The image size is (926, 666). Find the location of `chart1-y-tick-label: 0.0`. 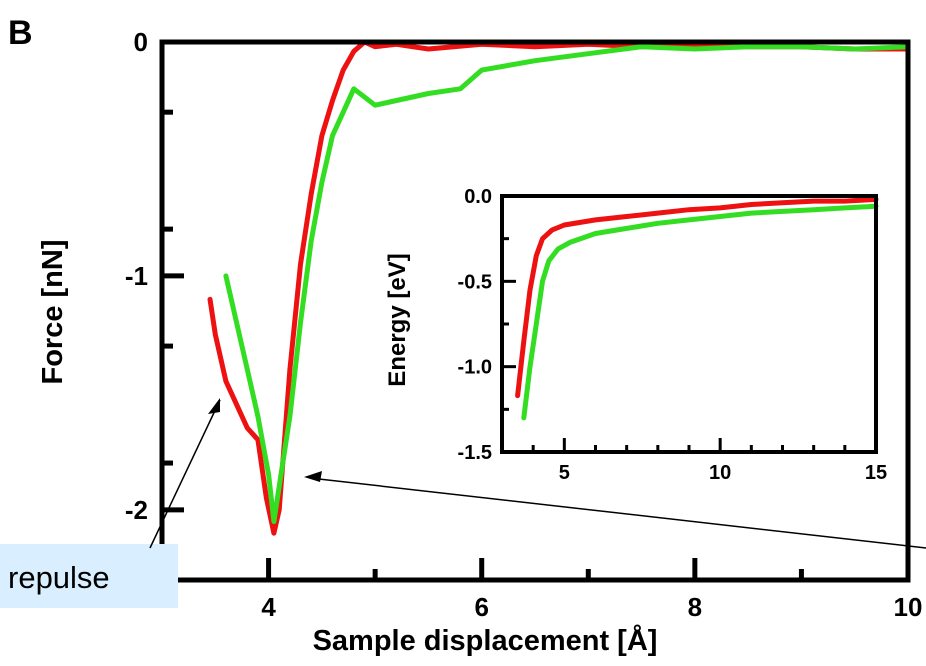

chart1-y-tick-label: 0.0 is located at coordinates (478, 197).